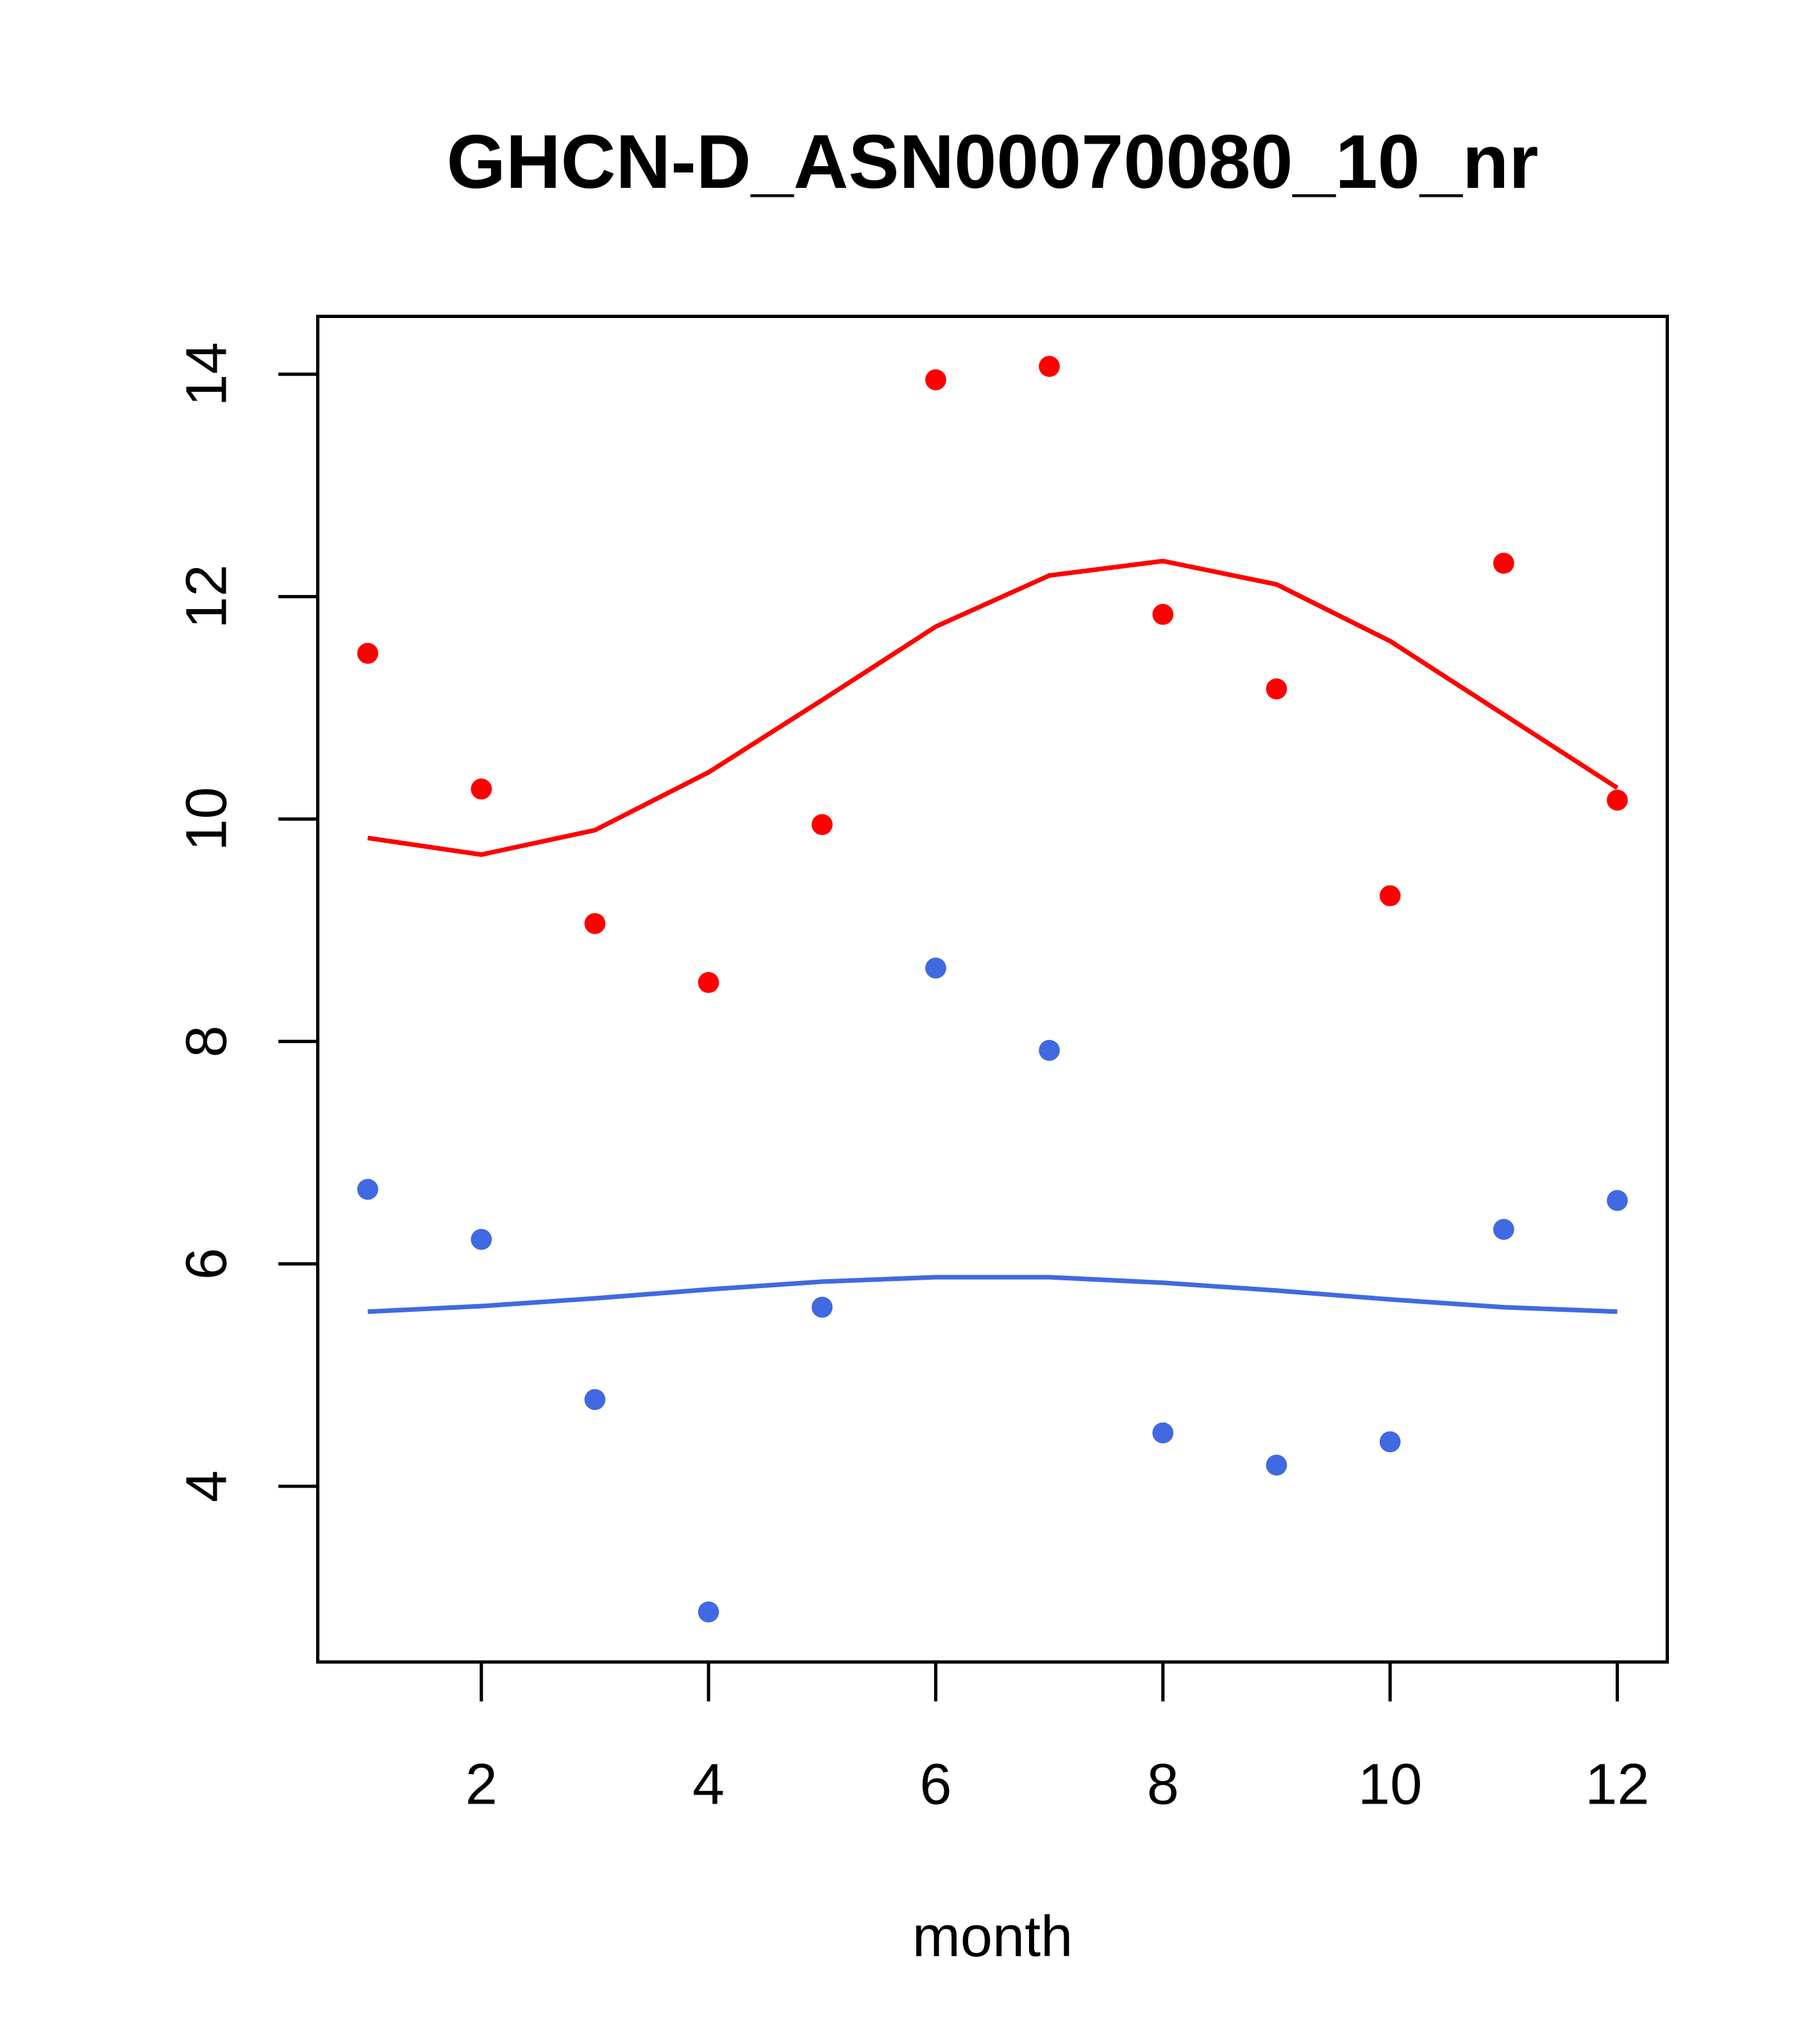 The height and width of the screenshot is (2044, 1817). What do you see at coordinates (993, 1936) in the screenshot?
I see `x-axis-label: month` at bounding box center [993, 1936].